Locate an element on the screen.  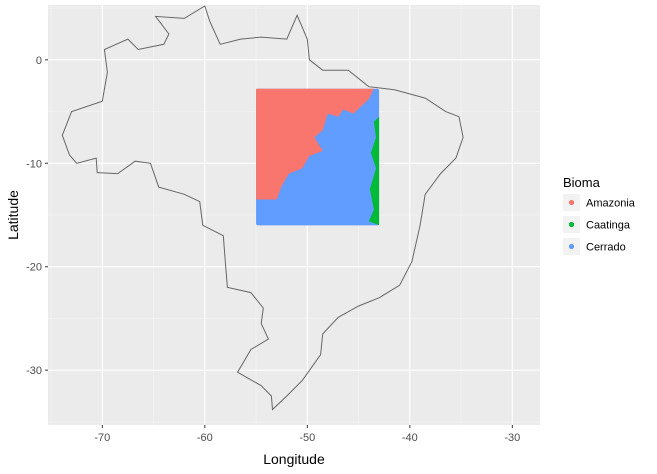
region-amazonia is located at coordinates (315, 144).